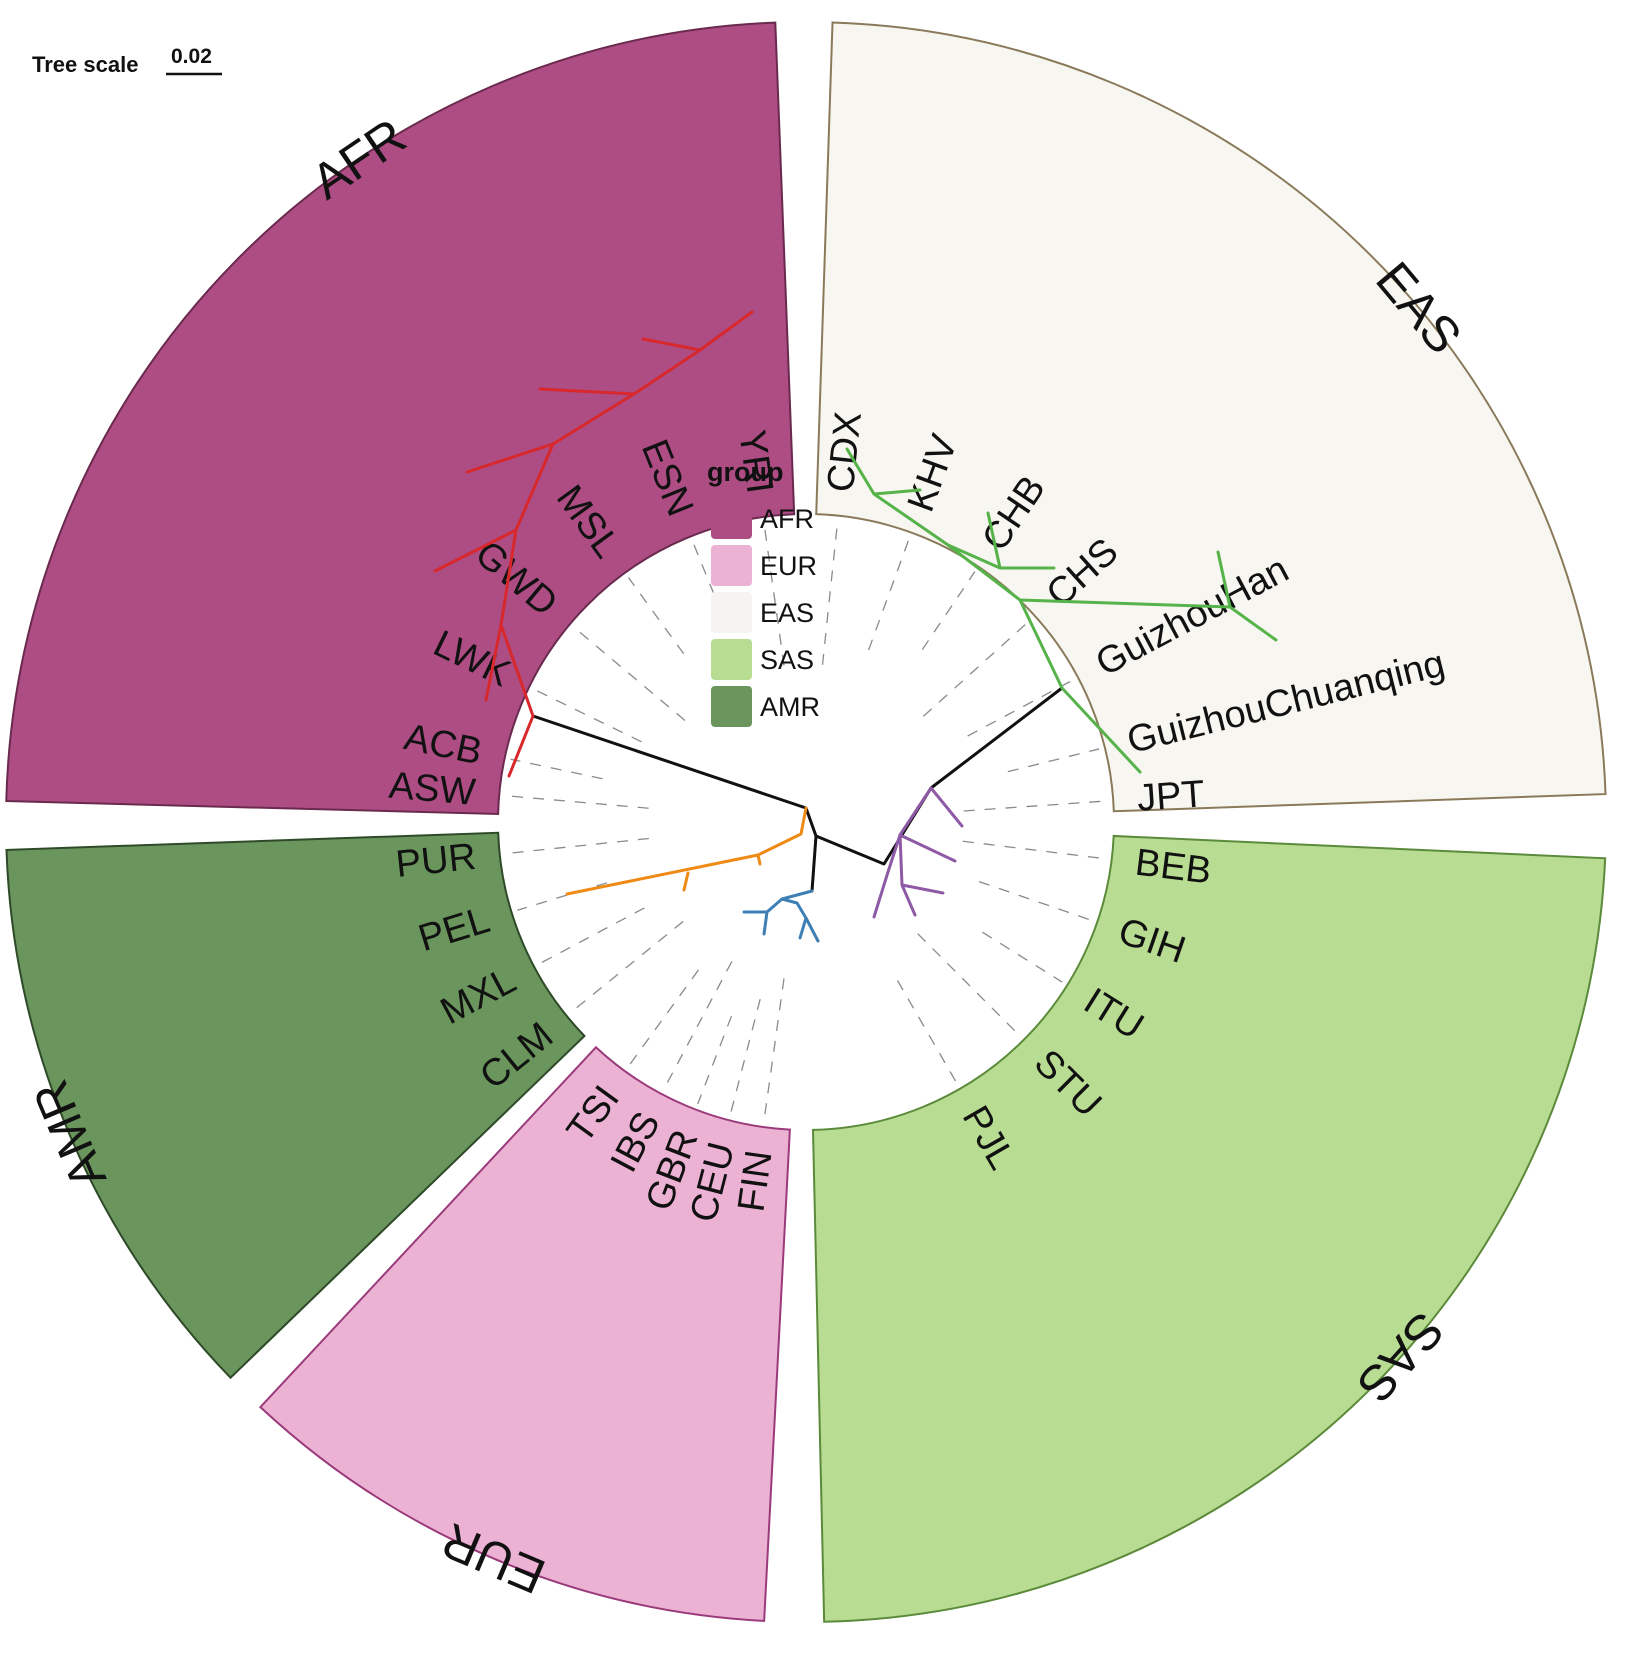 This screenshot has height=1665, width=1628. I want to click on eur-clade-branches, so click(781, 916).